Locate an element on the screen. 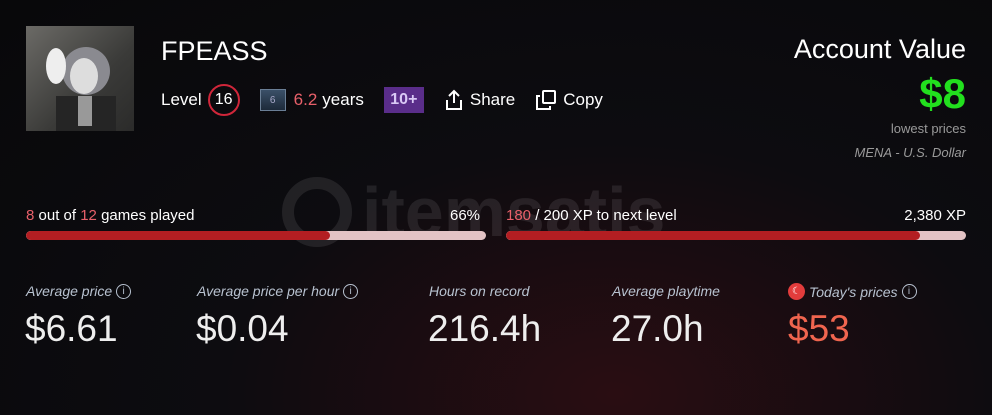 This screenshot has height=415, width=992. stat-label-todays-prices: ☾ Today's prices i is located at coordinates (852, 291).